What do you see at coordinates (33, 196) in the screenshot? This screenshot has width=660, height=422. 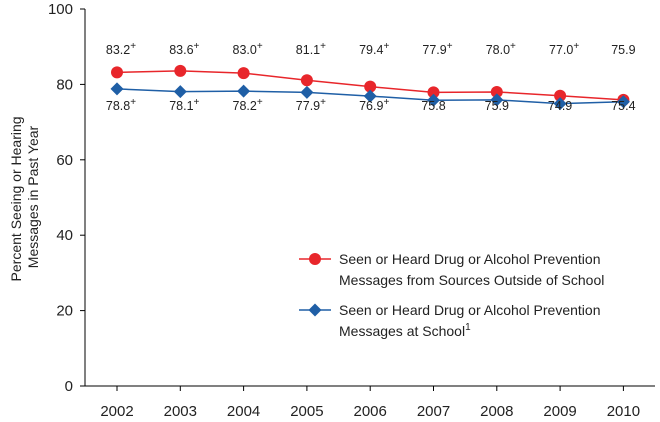 I see `y-axis-title-line-2: Messages in Past Year` at bounding box center [33, 196].